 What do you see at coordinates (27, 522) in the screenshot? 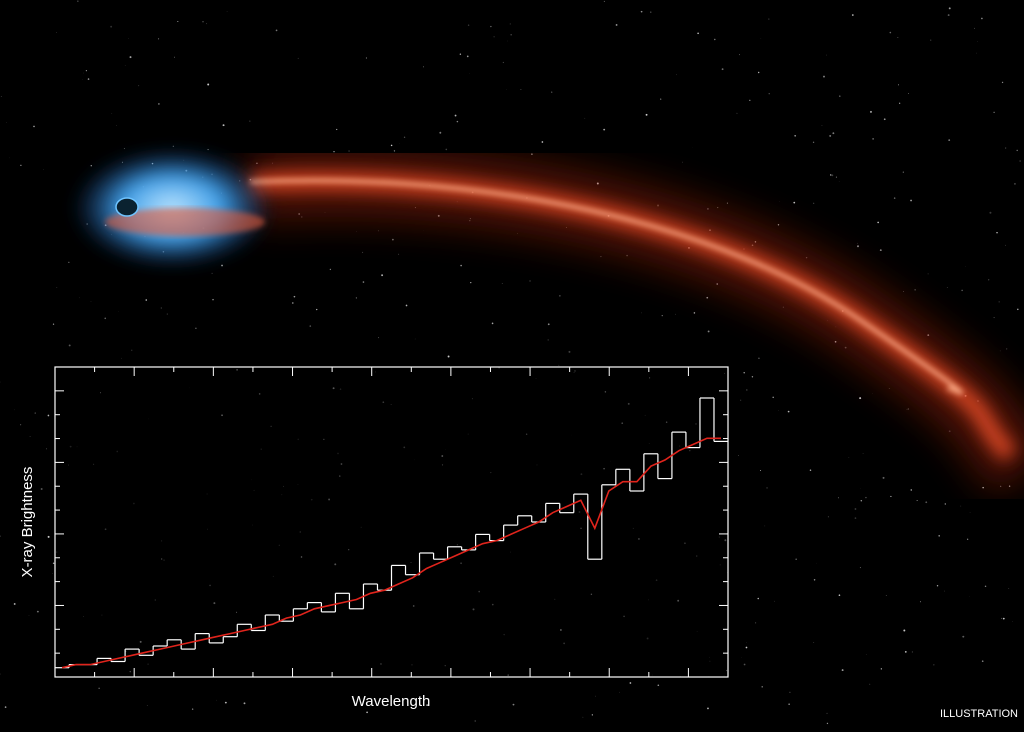
I see `y-axis-label: X-ray Brightness` at bounding box center [27, 522].